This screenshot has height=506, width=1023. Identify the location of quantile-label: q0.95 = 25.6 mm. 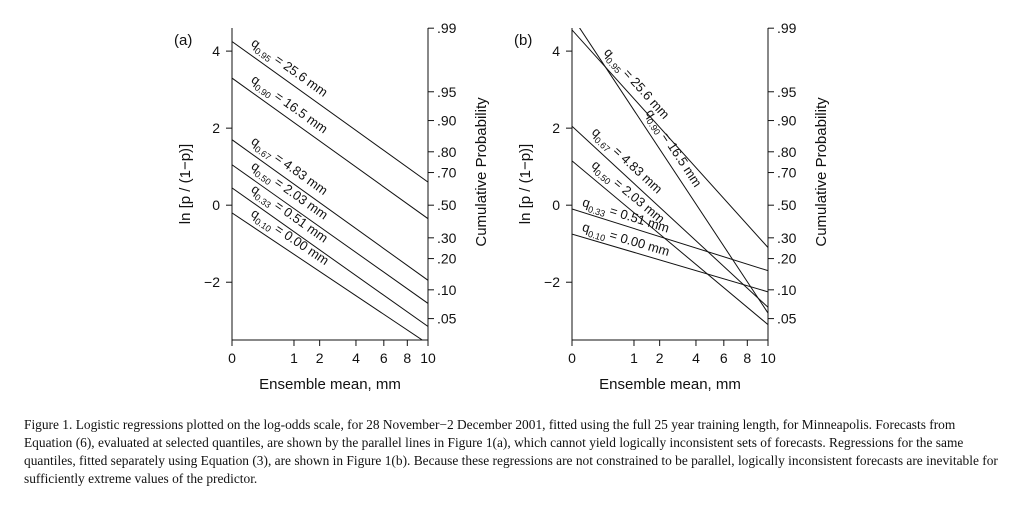
(636, 84).